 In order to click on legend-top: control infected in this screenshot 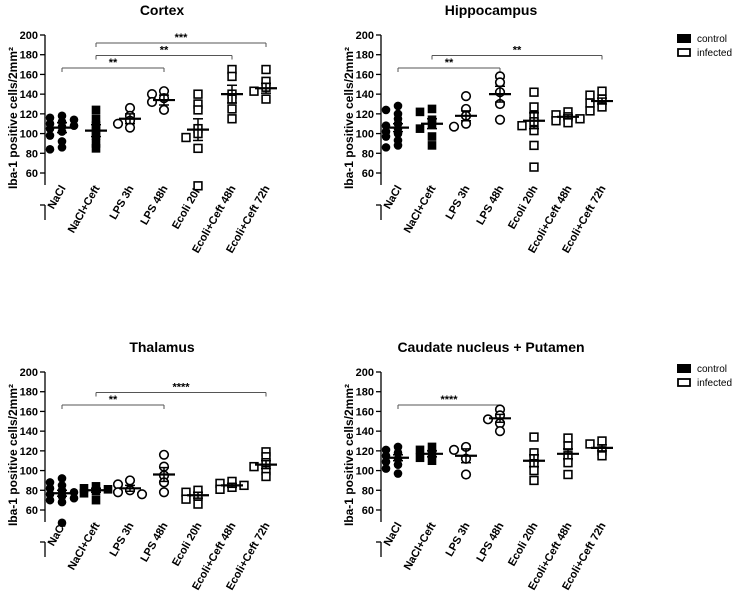, I will do `click(704, 46)`.